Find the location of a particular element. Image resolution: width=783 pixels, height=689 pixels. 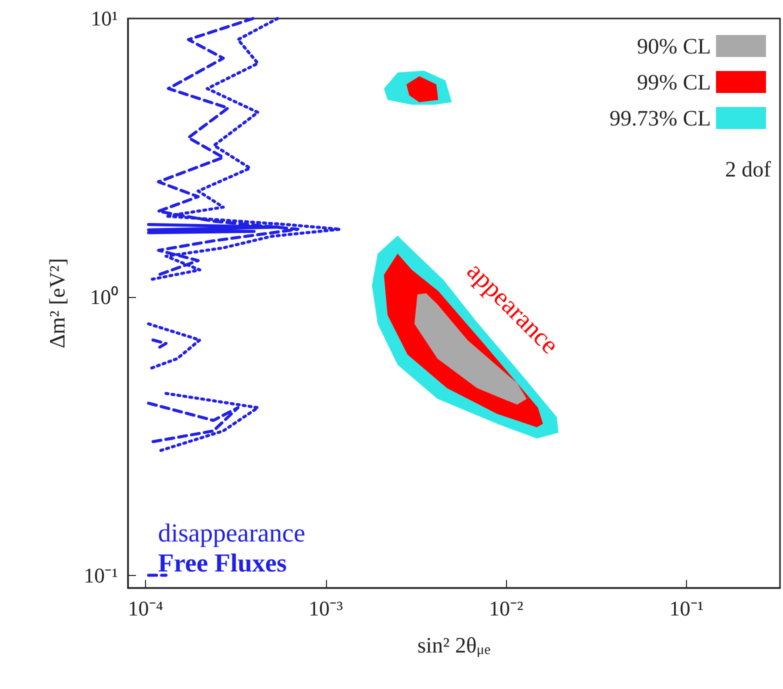

y-tick-label: 10⁰ is located at coordinates (104, 296).